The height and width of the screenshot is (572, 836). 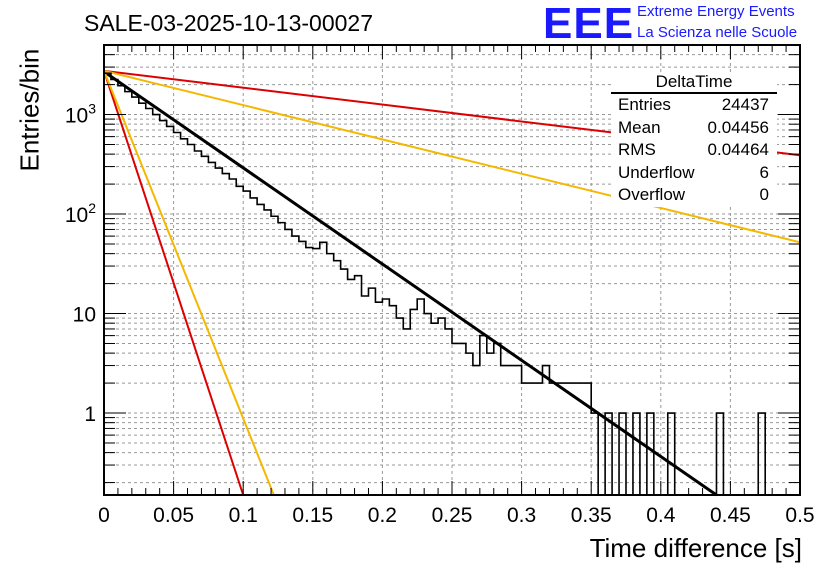 I want to click on y-axis-label: Entries/bin, so click(x=29, y=110).